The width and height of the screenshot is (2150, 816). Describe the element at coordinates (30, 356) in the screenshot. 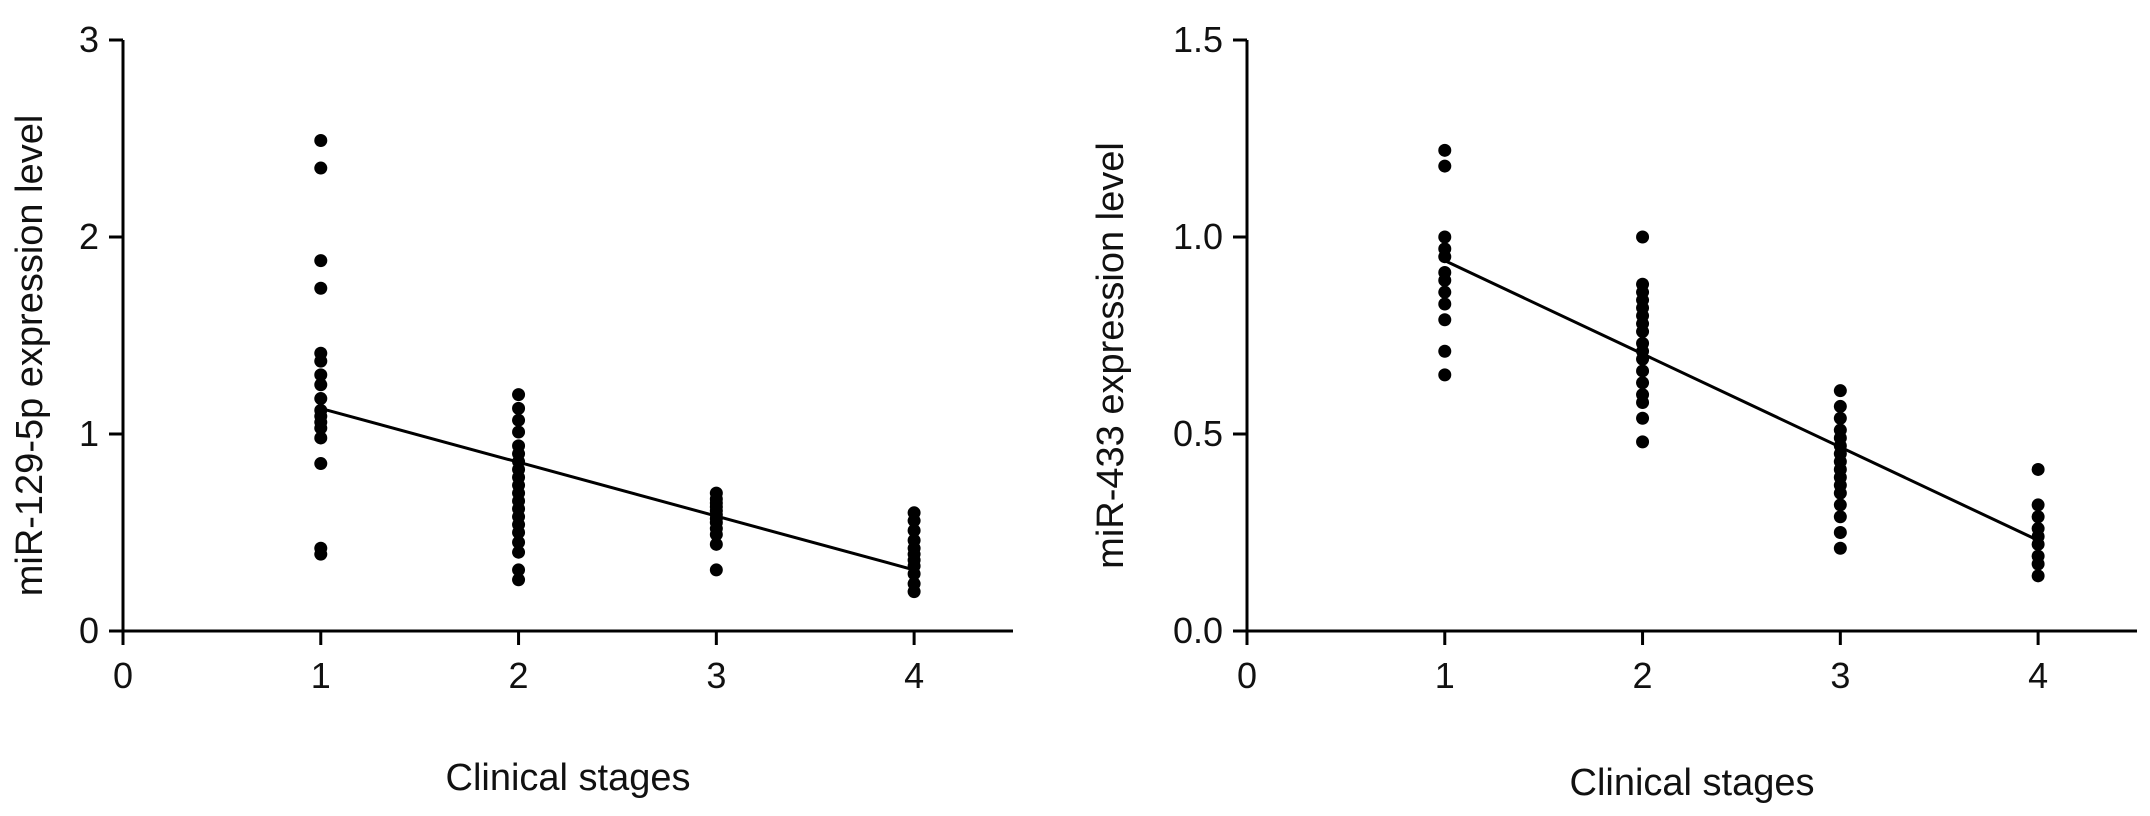

I see `y-axis-title: miR-129-5p expression level` at that location.